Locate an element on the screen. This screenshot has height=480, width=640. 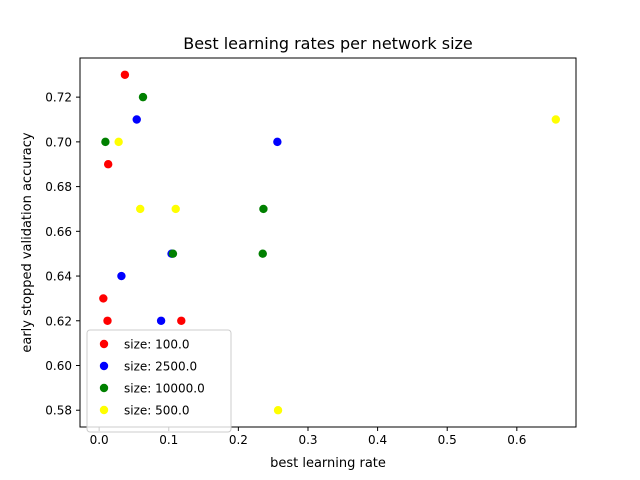
legend-label: size: 100.0 is located at coordinates (156, 345).